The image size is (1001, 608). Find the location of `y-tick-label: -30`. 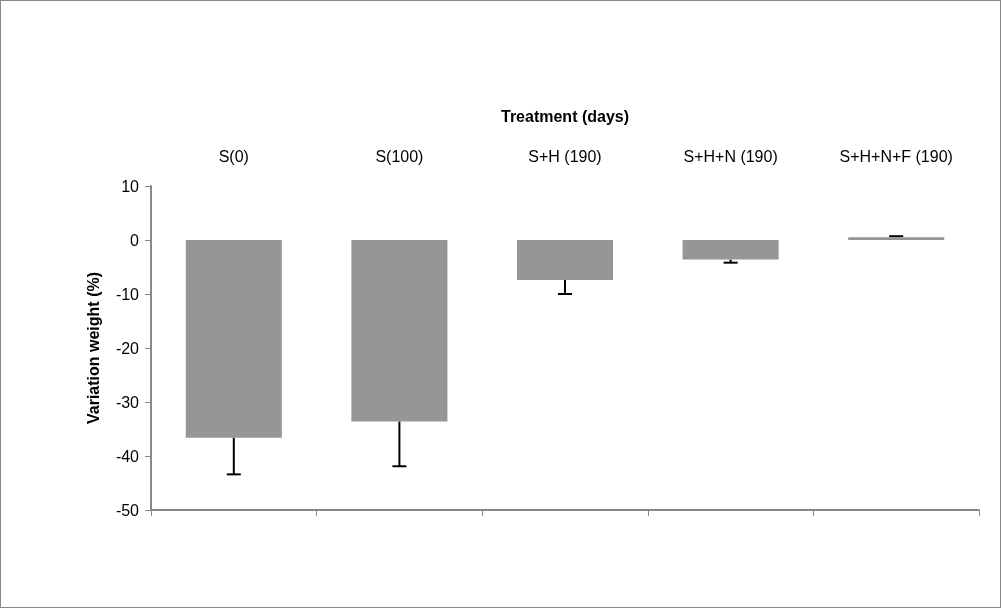

y-tick-label: -30 is located at coordinates (127, 402).